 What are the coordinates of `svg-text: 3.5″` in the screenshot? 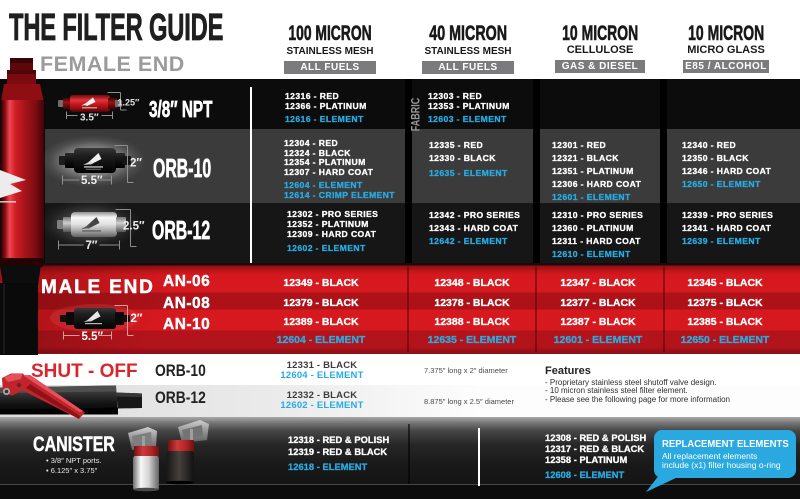 It's located at (89, 118).